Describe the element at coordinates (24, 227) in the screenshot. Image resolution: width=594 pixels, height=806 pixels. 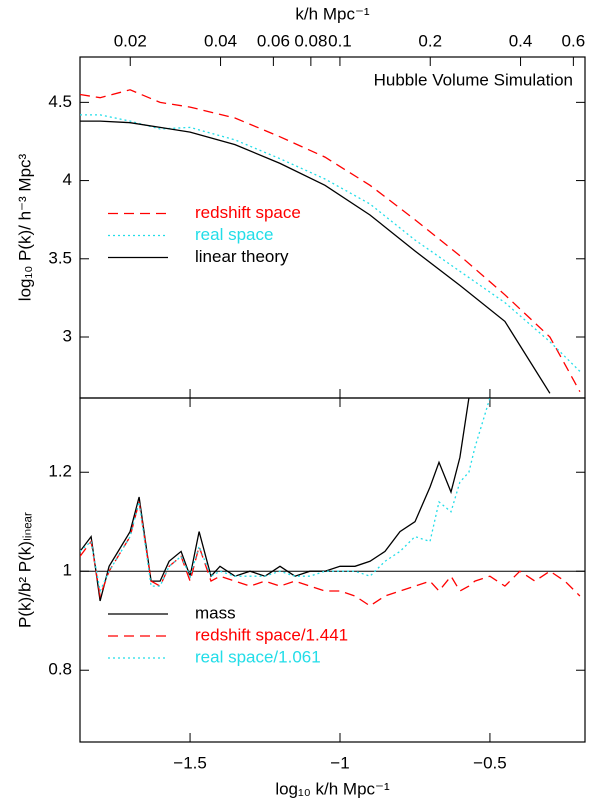
I see `y-axis-label: log₁₀ P(k)/ h⁻³ Mpc³` at that location.